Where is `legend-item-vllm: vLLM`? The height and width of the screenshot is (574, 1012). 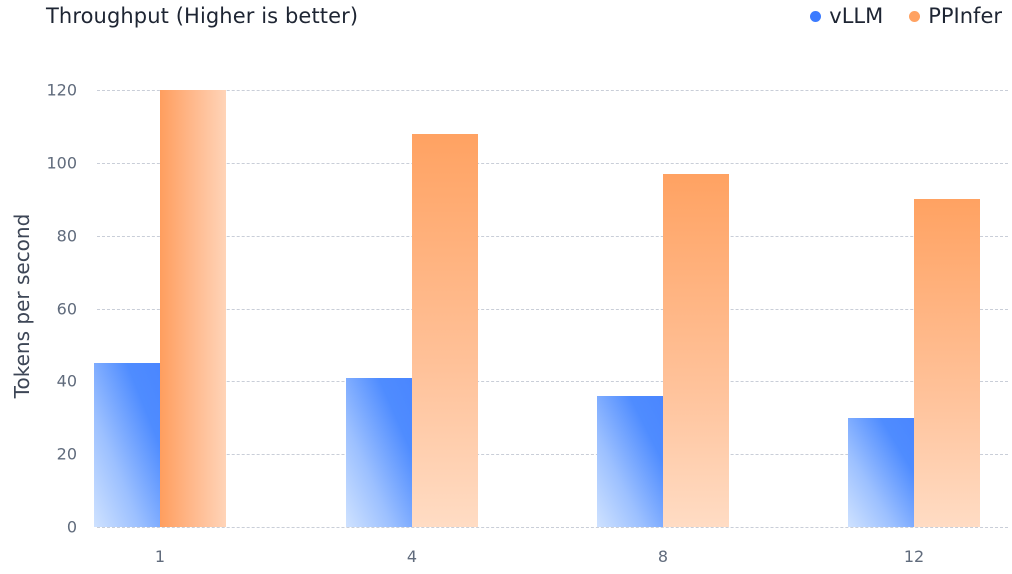
legend-item-vllm: vLLM is located at coordinates (846, 16).